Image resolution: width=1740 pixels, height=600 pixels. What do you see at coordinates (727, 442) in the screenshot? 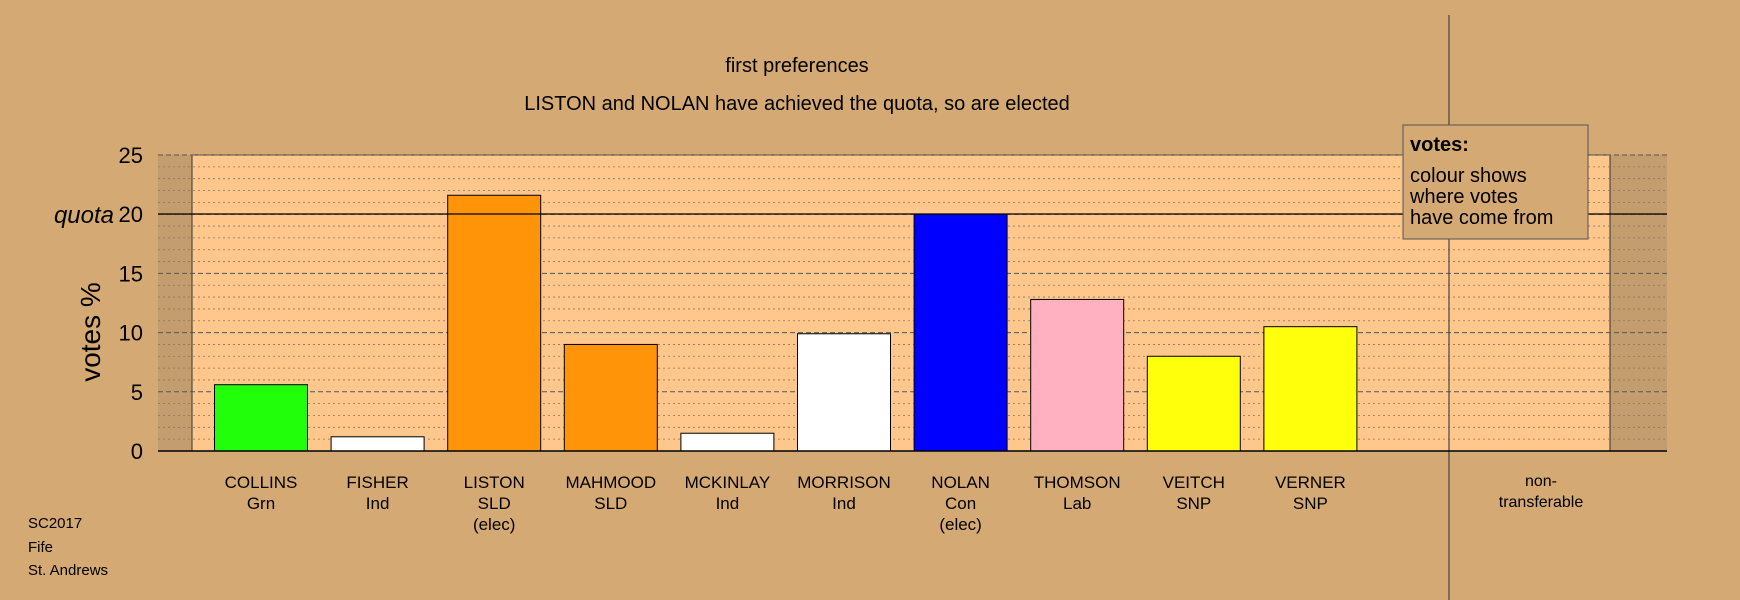
I see `bar-mckinlay` at bounding box center [727, 442].